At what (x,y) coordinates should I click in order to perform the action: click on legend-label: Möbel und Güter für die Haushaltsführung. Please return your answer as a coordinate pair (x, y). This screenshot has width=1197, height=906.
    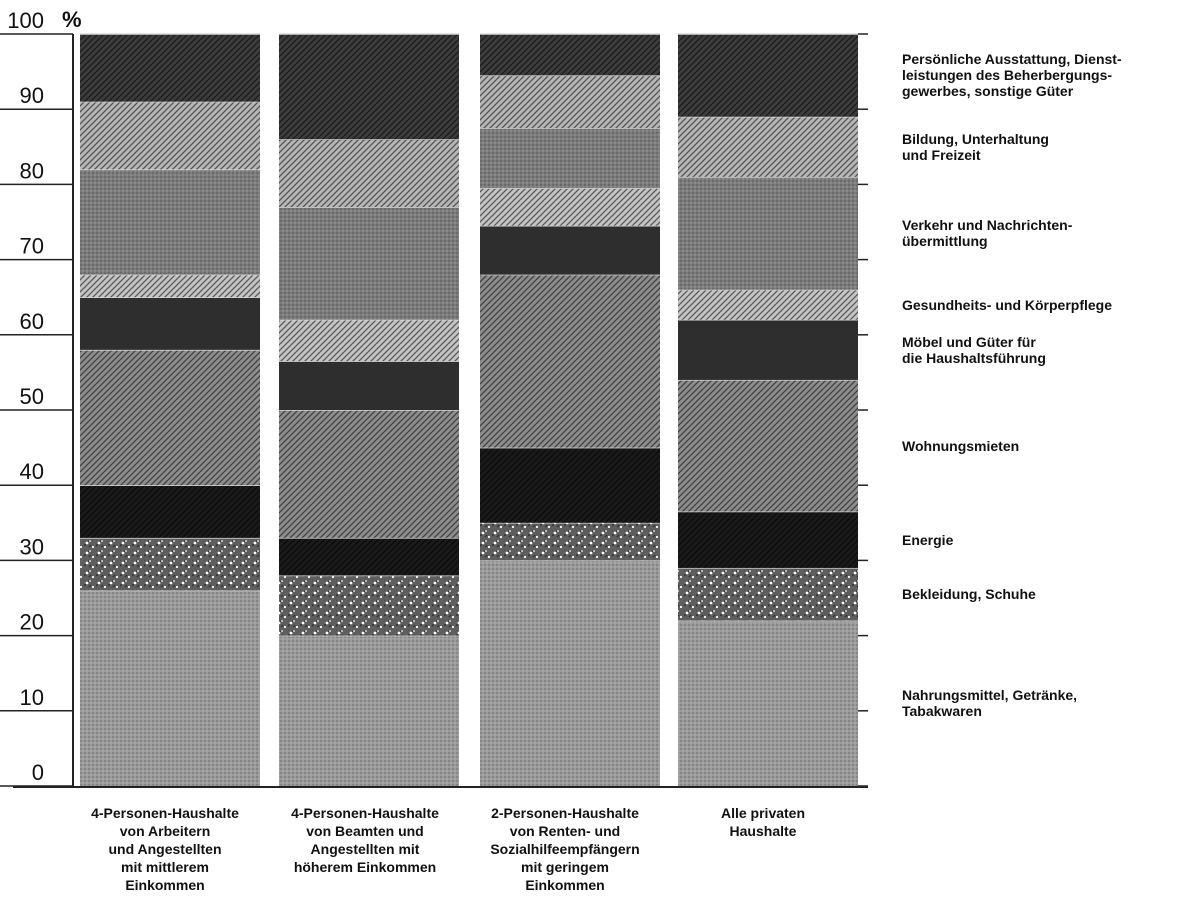
    Looking at the image, I should click on (974, 350).